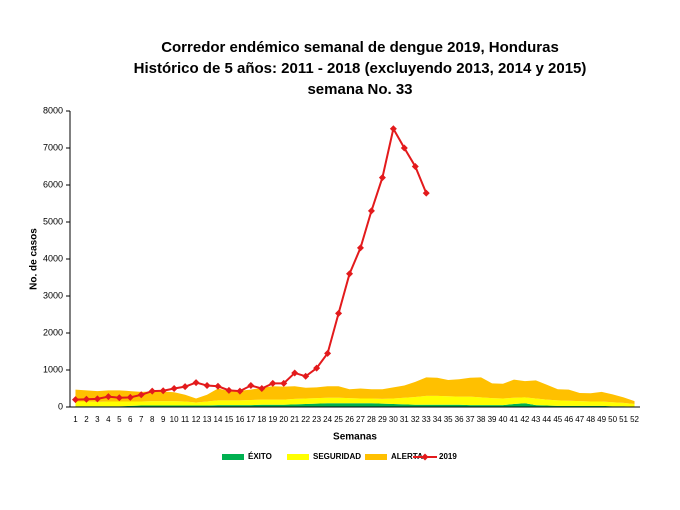  What do you see at coordinates (634, 419) in the screenshot?
I see `x-tick-label: 52` at bounding box center [634, 419].